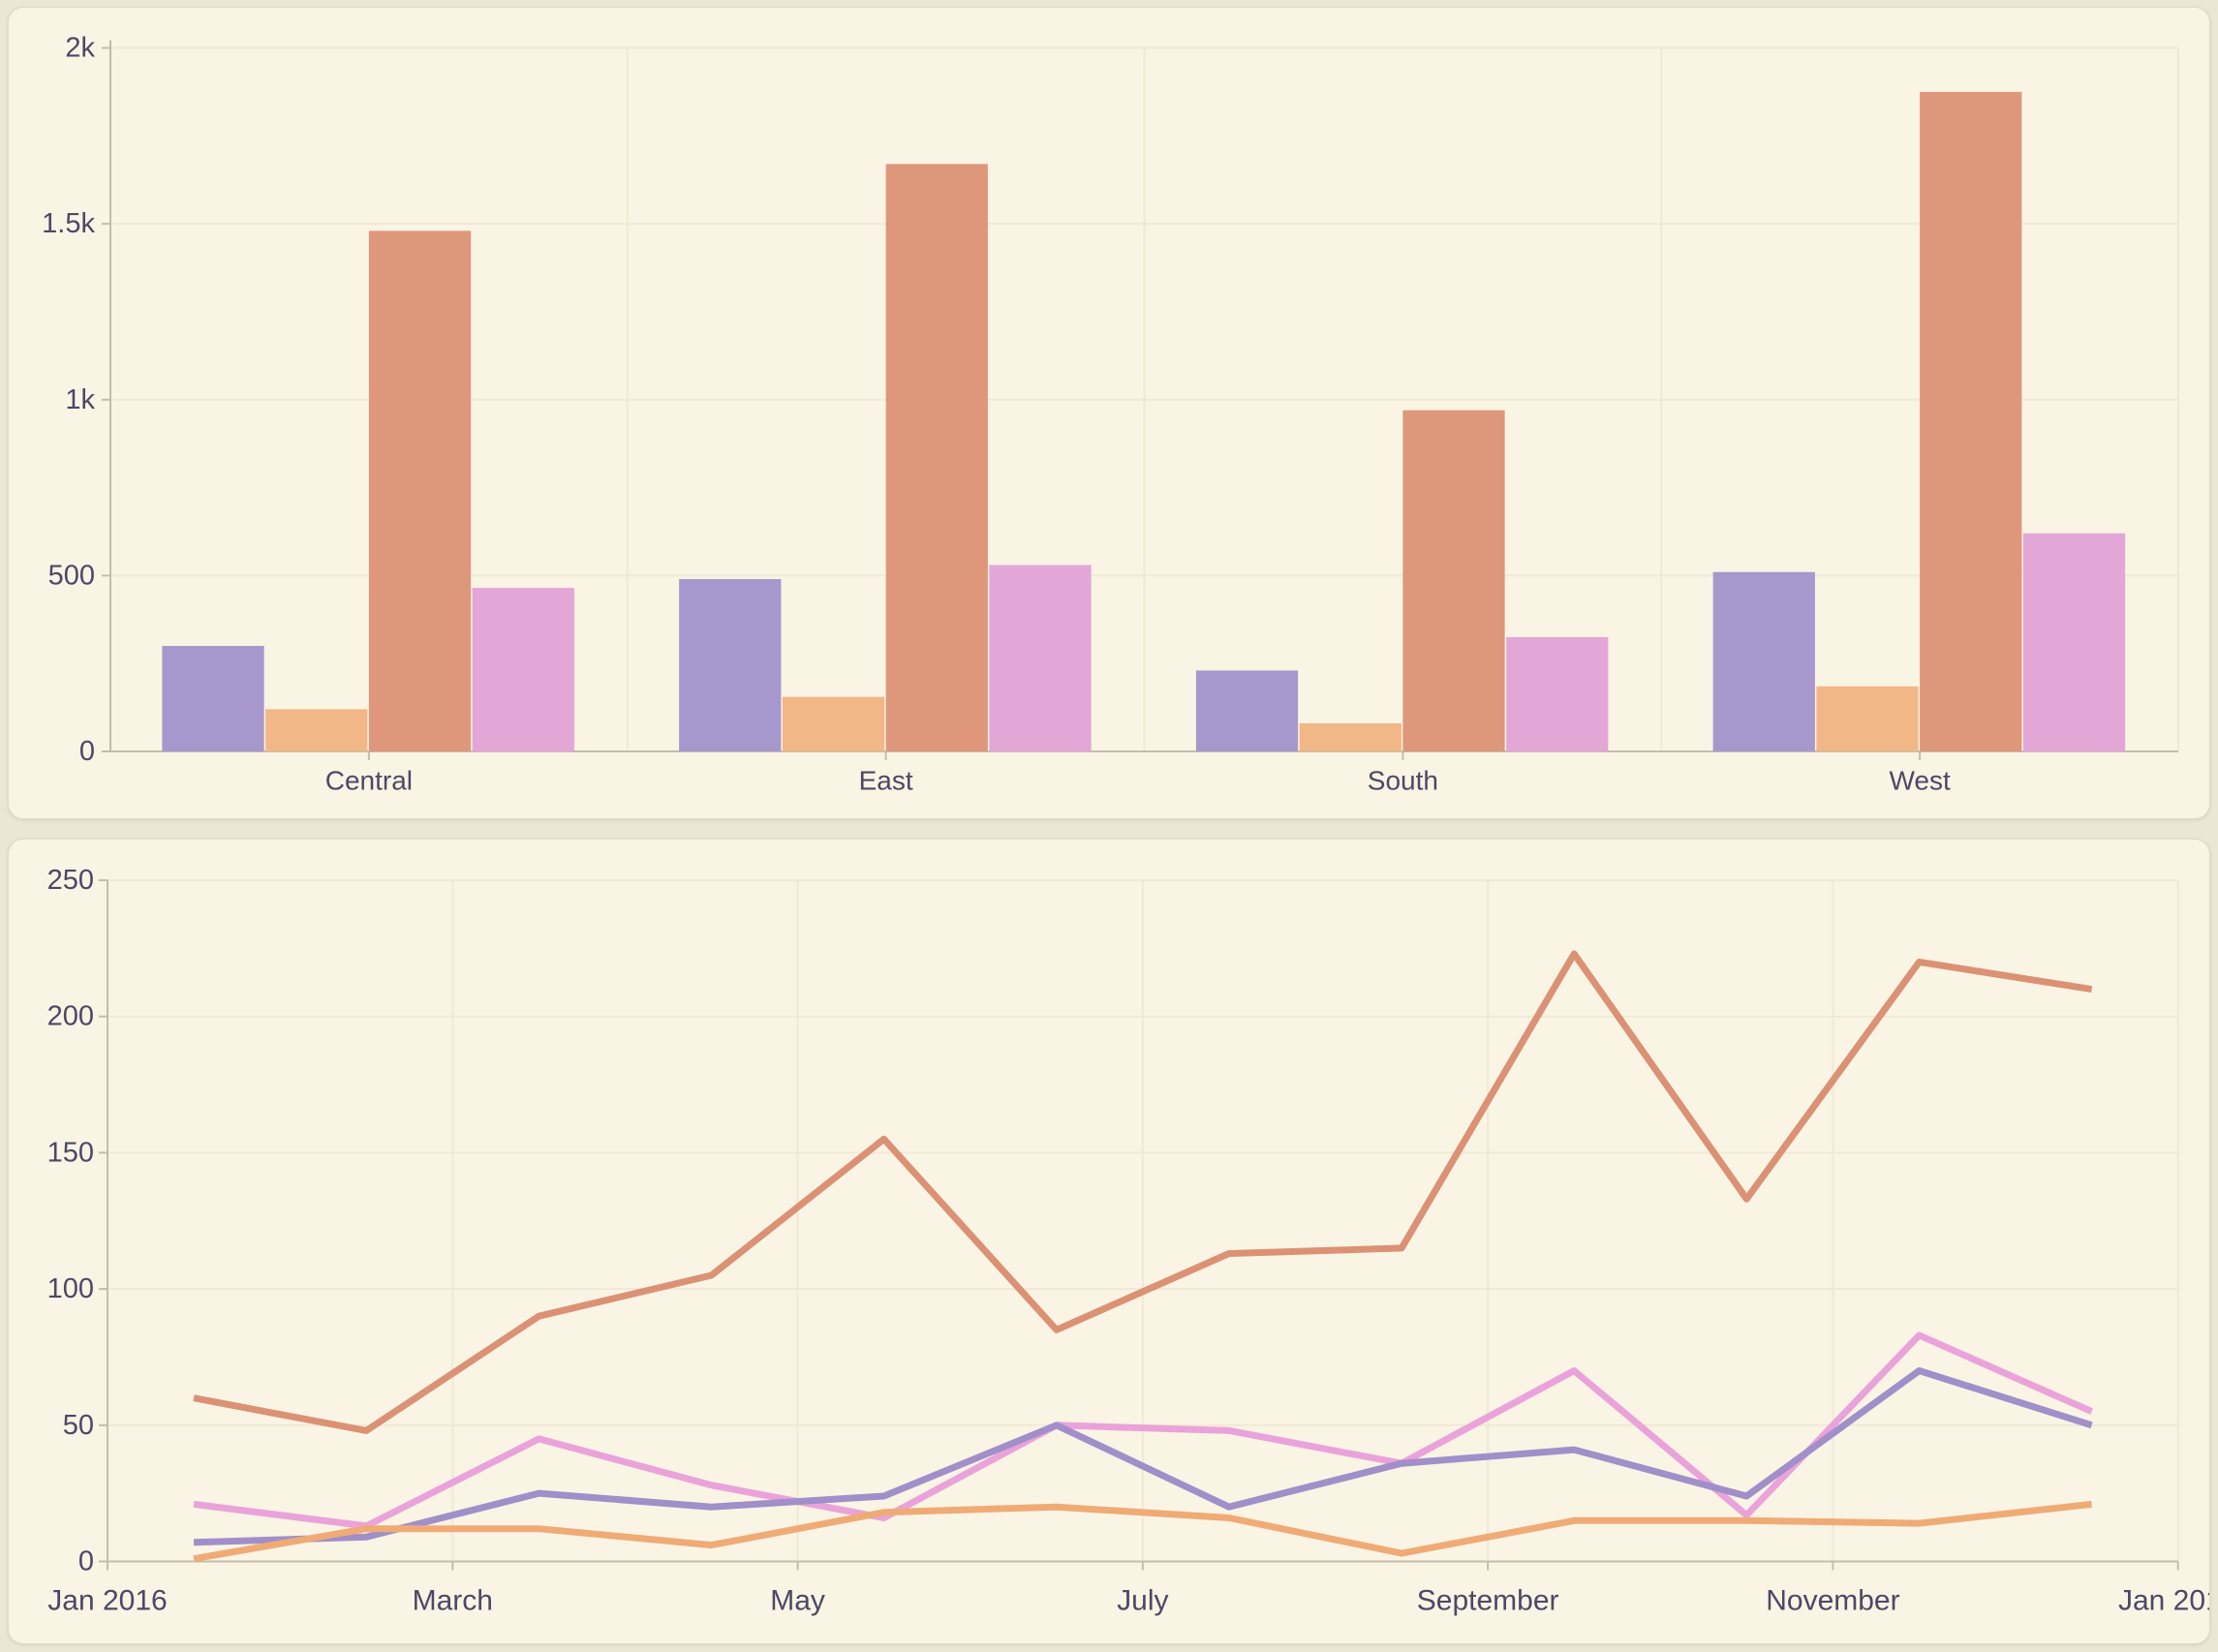  Describe the element at coordinates (1453, 580) in the screenshot. I see `bar-south-salmon` at that location.